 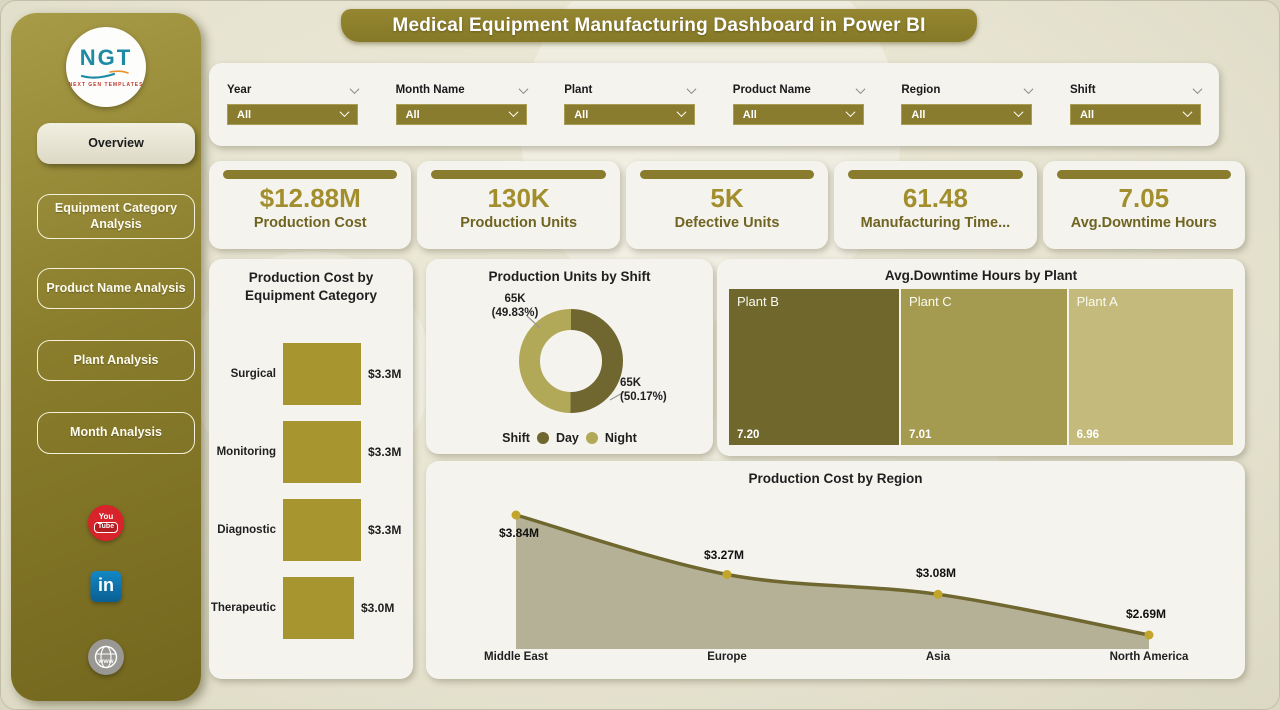 I want to click on filter-product-name: Product Name All, so click(x=799, y=104).